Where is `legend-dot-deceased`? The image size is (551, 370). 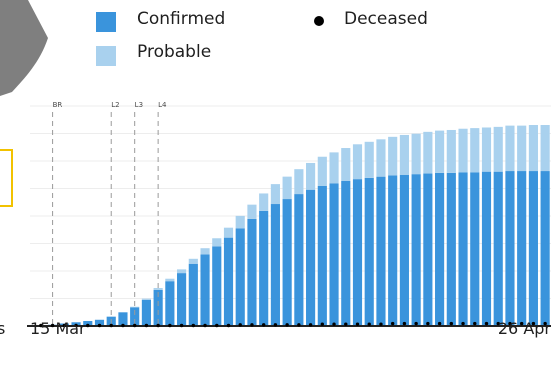
legend-dot-deceased is located at coordinates (319, 21).